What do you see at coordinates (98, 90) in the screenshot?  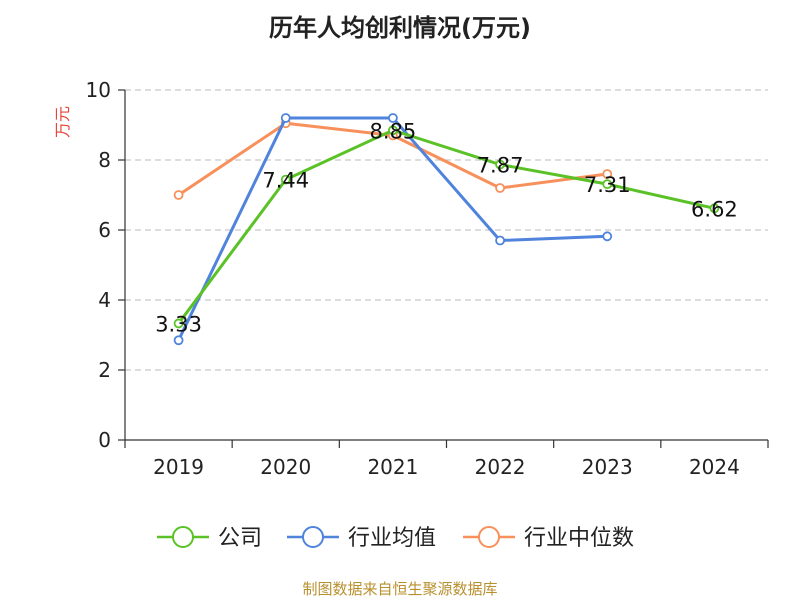 I see `y-tick-label: 10` at bounding box center [98, 90].